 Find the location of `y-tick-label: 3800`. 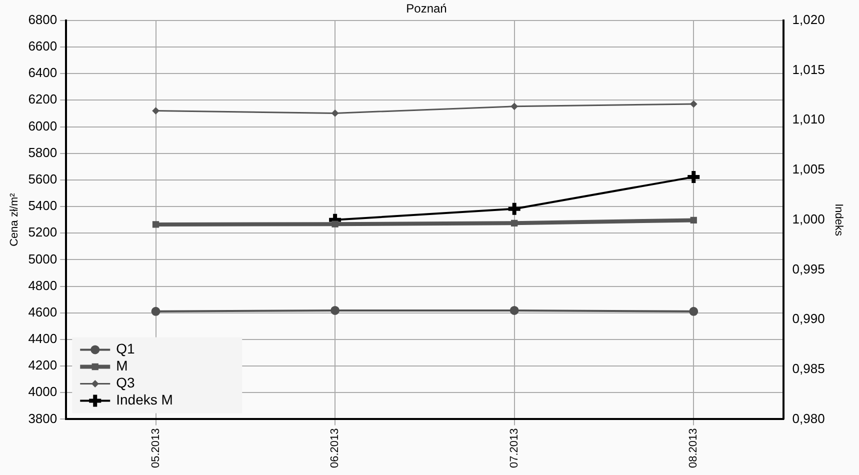

y-tick-label: 3800 is located at coordinates (43, 418).